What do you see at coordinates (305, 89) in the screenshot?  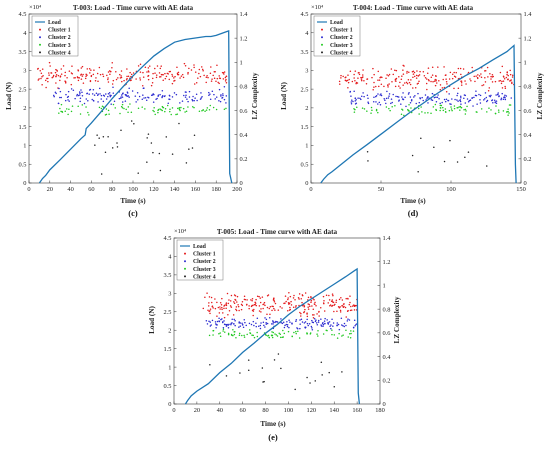 I see `y-tick-label: 2.5` at bounding box center [305, 89].